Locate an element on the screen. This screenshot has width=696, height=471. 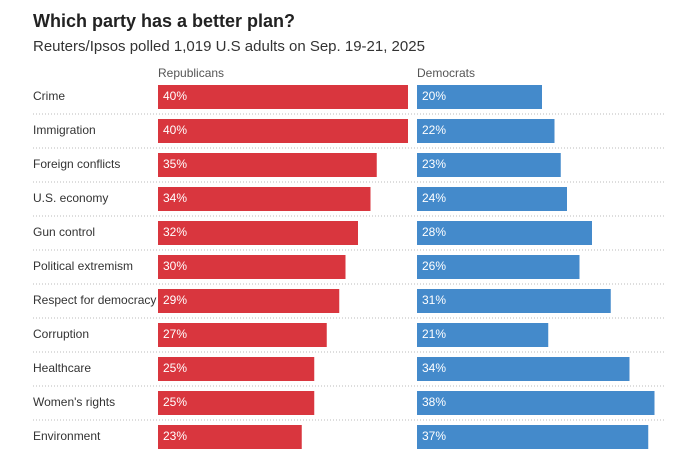
category-label: Political extremism is located at coordinates (83, 266).